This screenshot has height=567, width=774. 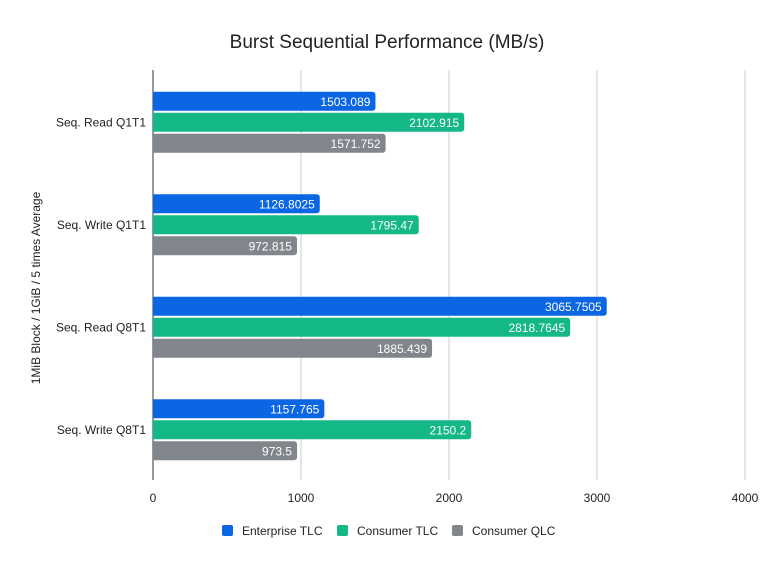 I want to click on legend-label: Consumer TLC, so click(x=397, y=531).